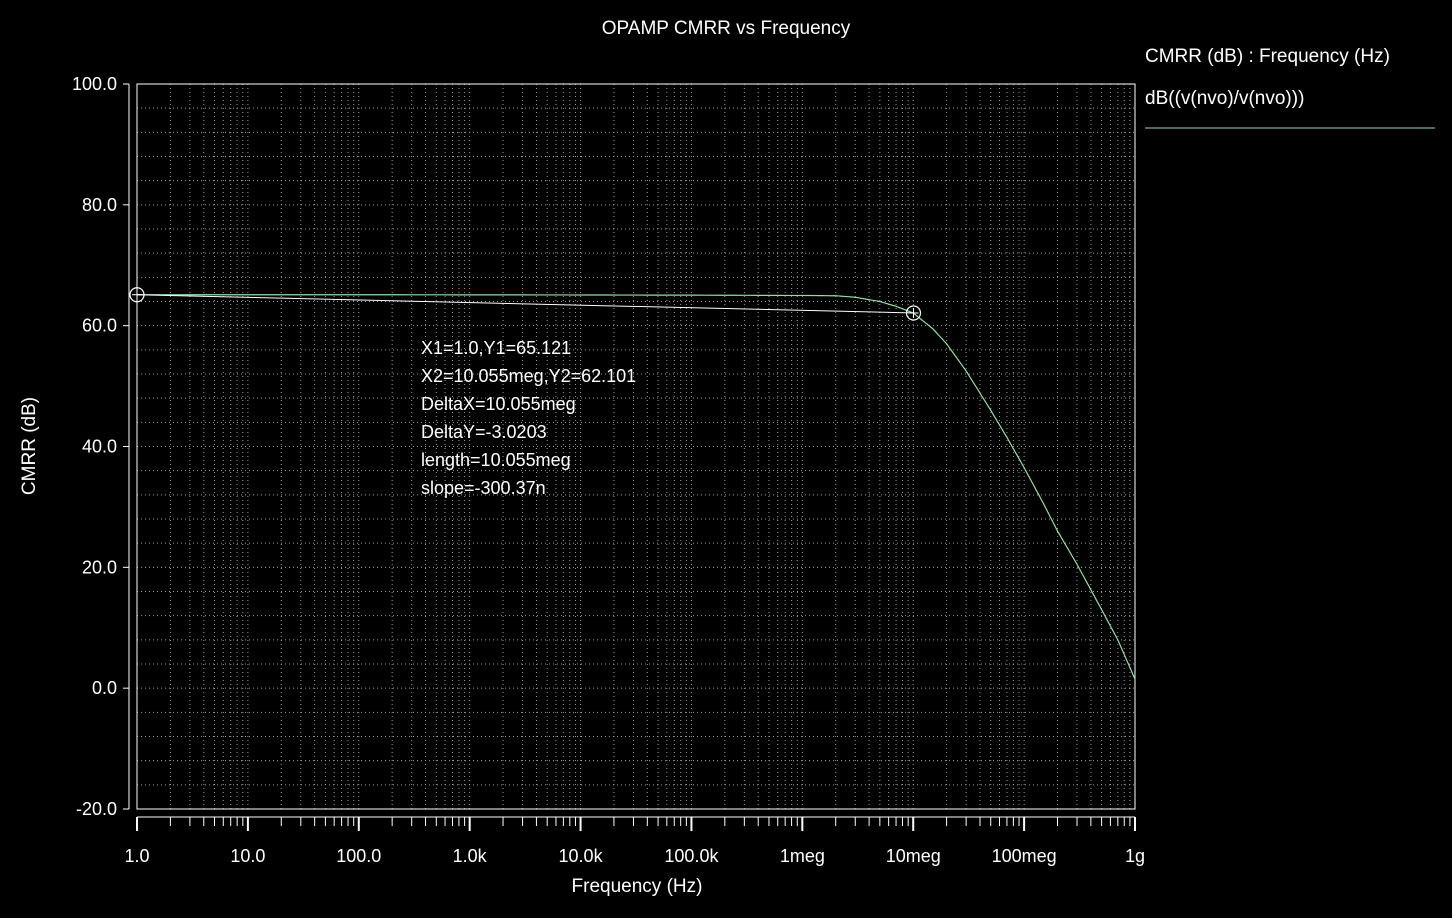  I want to click on y-tick-label: -20.0, so click(96, 809).